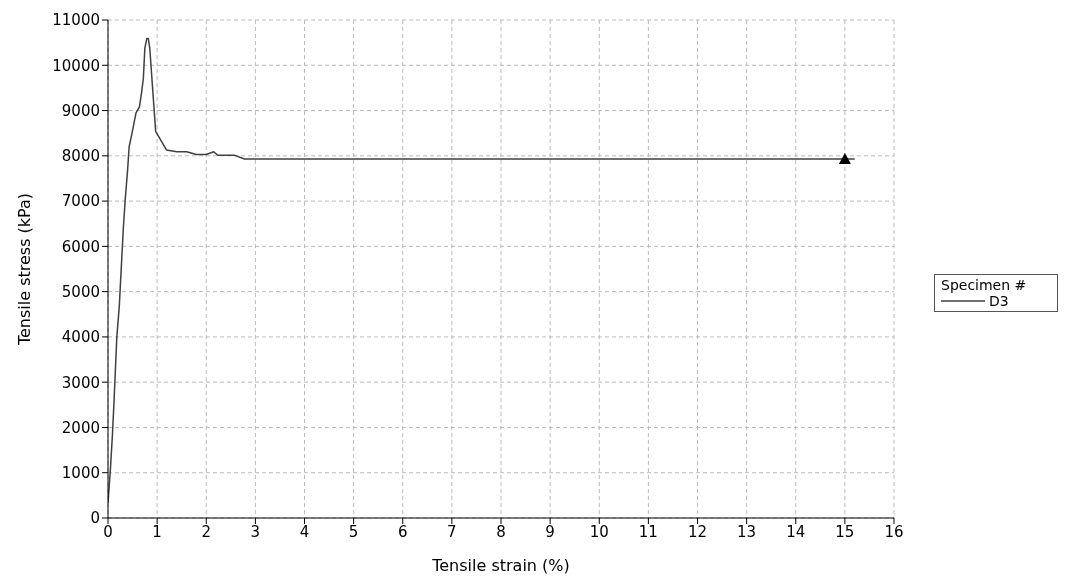 The width and height of the screenshot is (1078, 585). What do you see at coordinates (80, 110) in the screenshot?
I see `y-tick-label: 9000` at bounding box center [80, 110].